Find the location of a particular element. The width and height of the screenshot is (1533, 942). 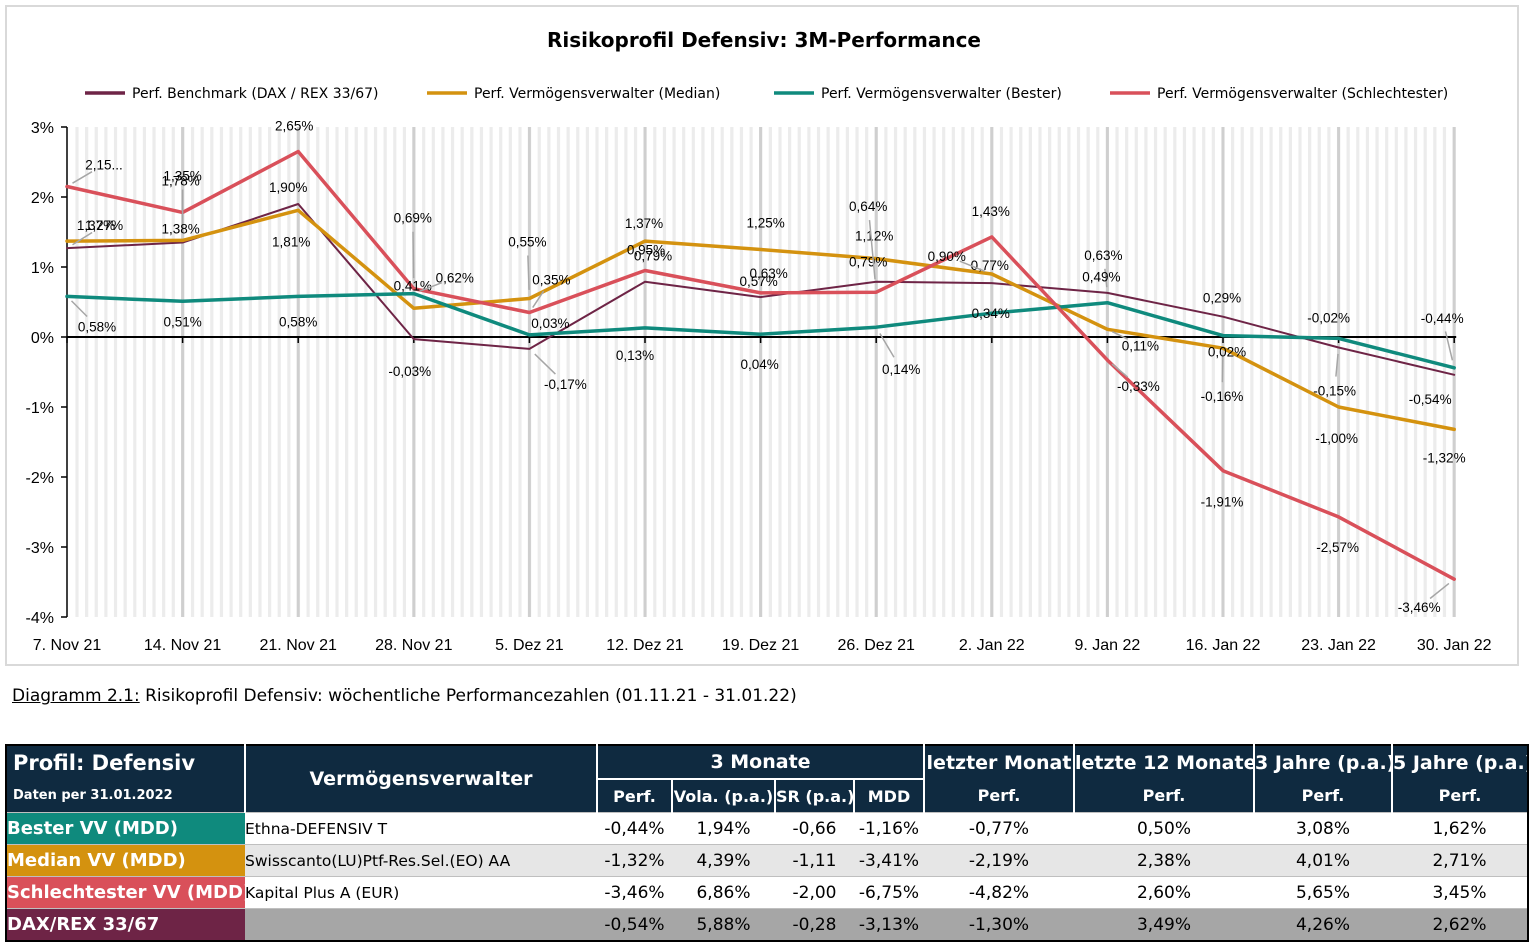

data-label: 0,63% is located at coordinates (1103, 255).